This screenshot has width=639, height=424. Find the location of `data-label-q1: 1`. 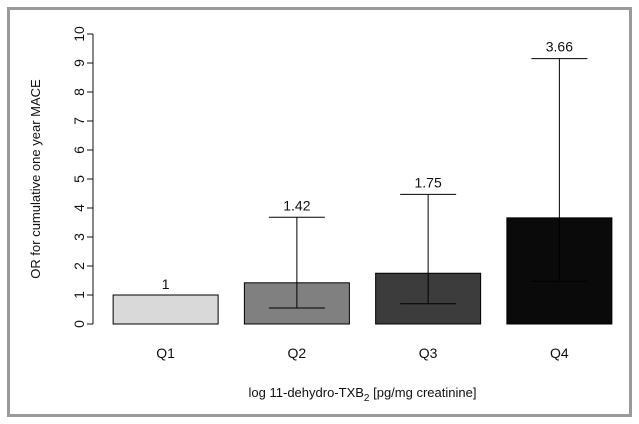

data-label-q1: 1 is located at coordinates (166, 284).